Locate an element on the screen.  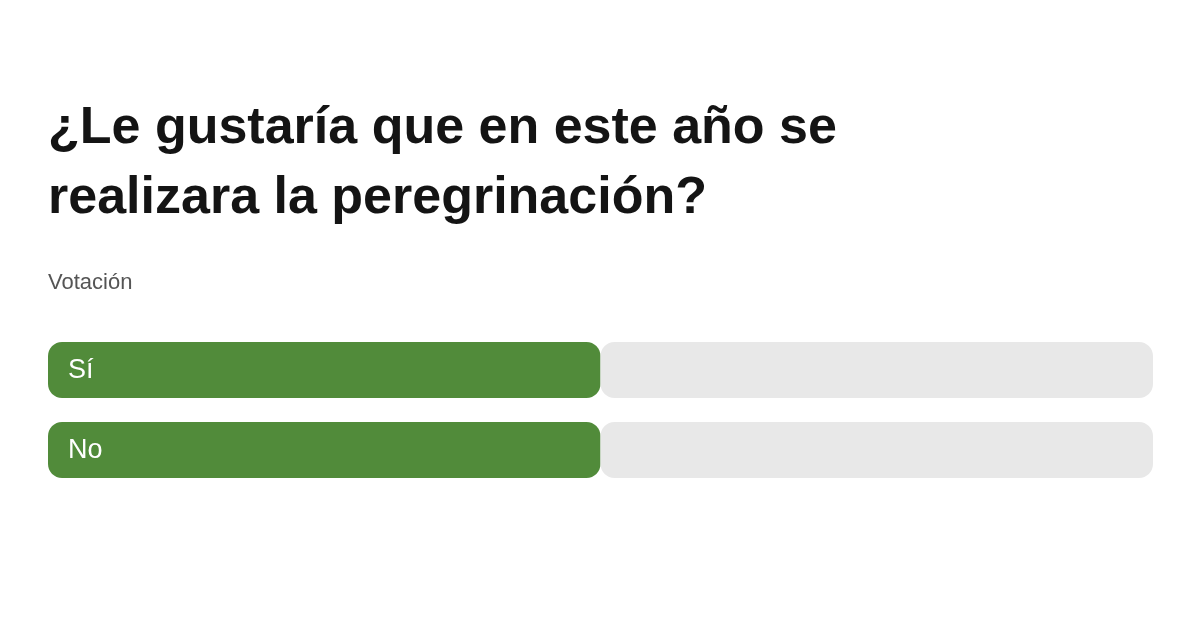
chart-title: ¿Le gustaría que en este año se realizara la peregrinación? is located at coordinates (443, 160).